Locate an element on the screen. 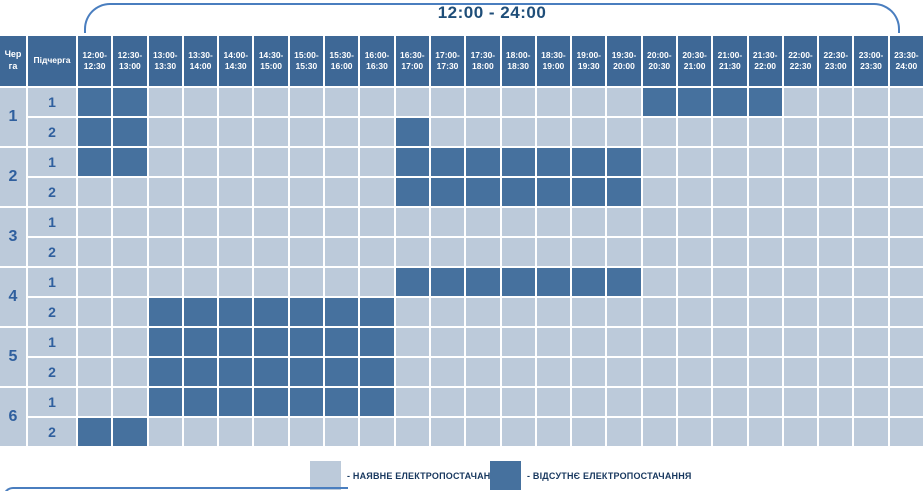 This screenshot has width=923, height=491. slot-header: 19:30- 20:00 is located at coordinates (624, 61).